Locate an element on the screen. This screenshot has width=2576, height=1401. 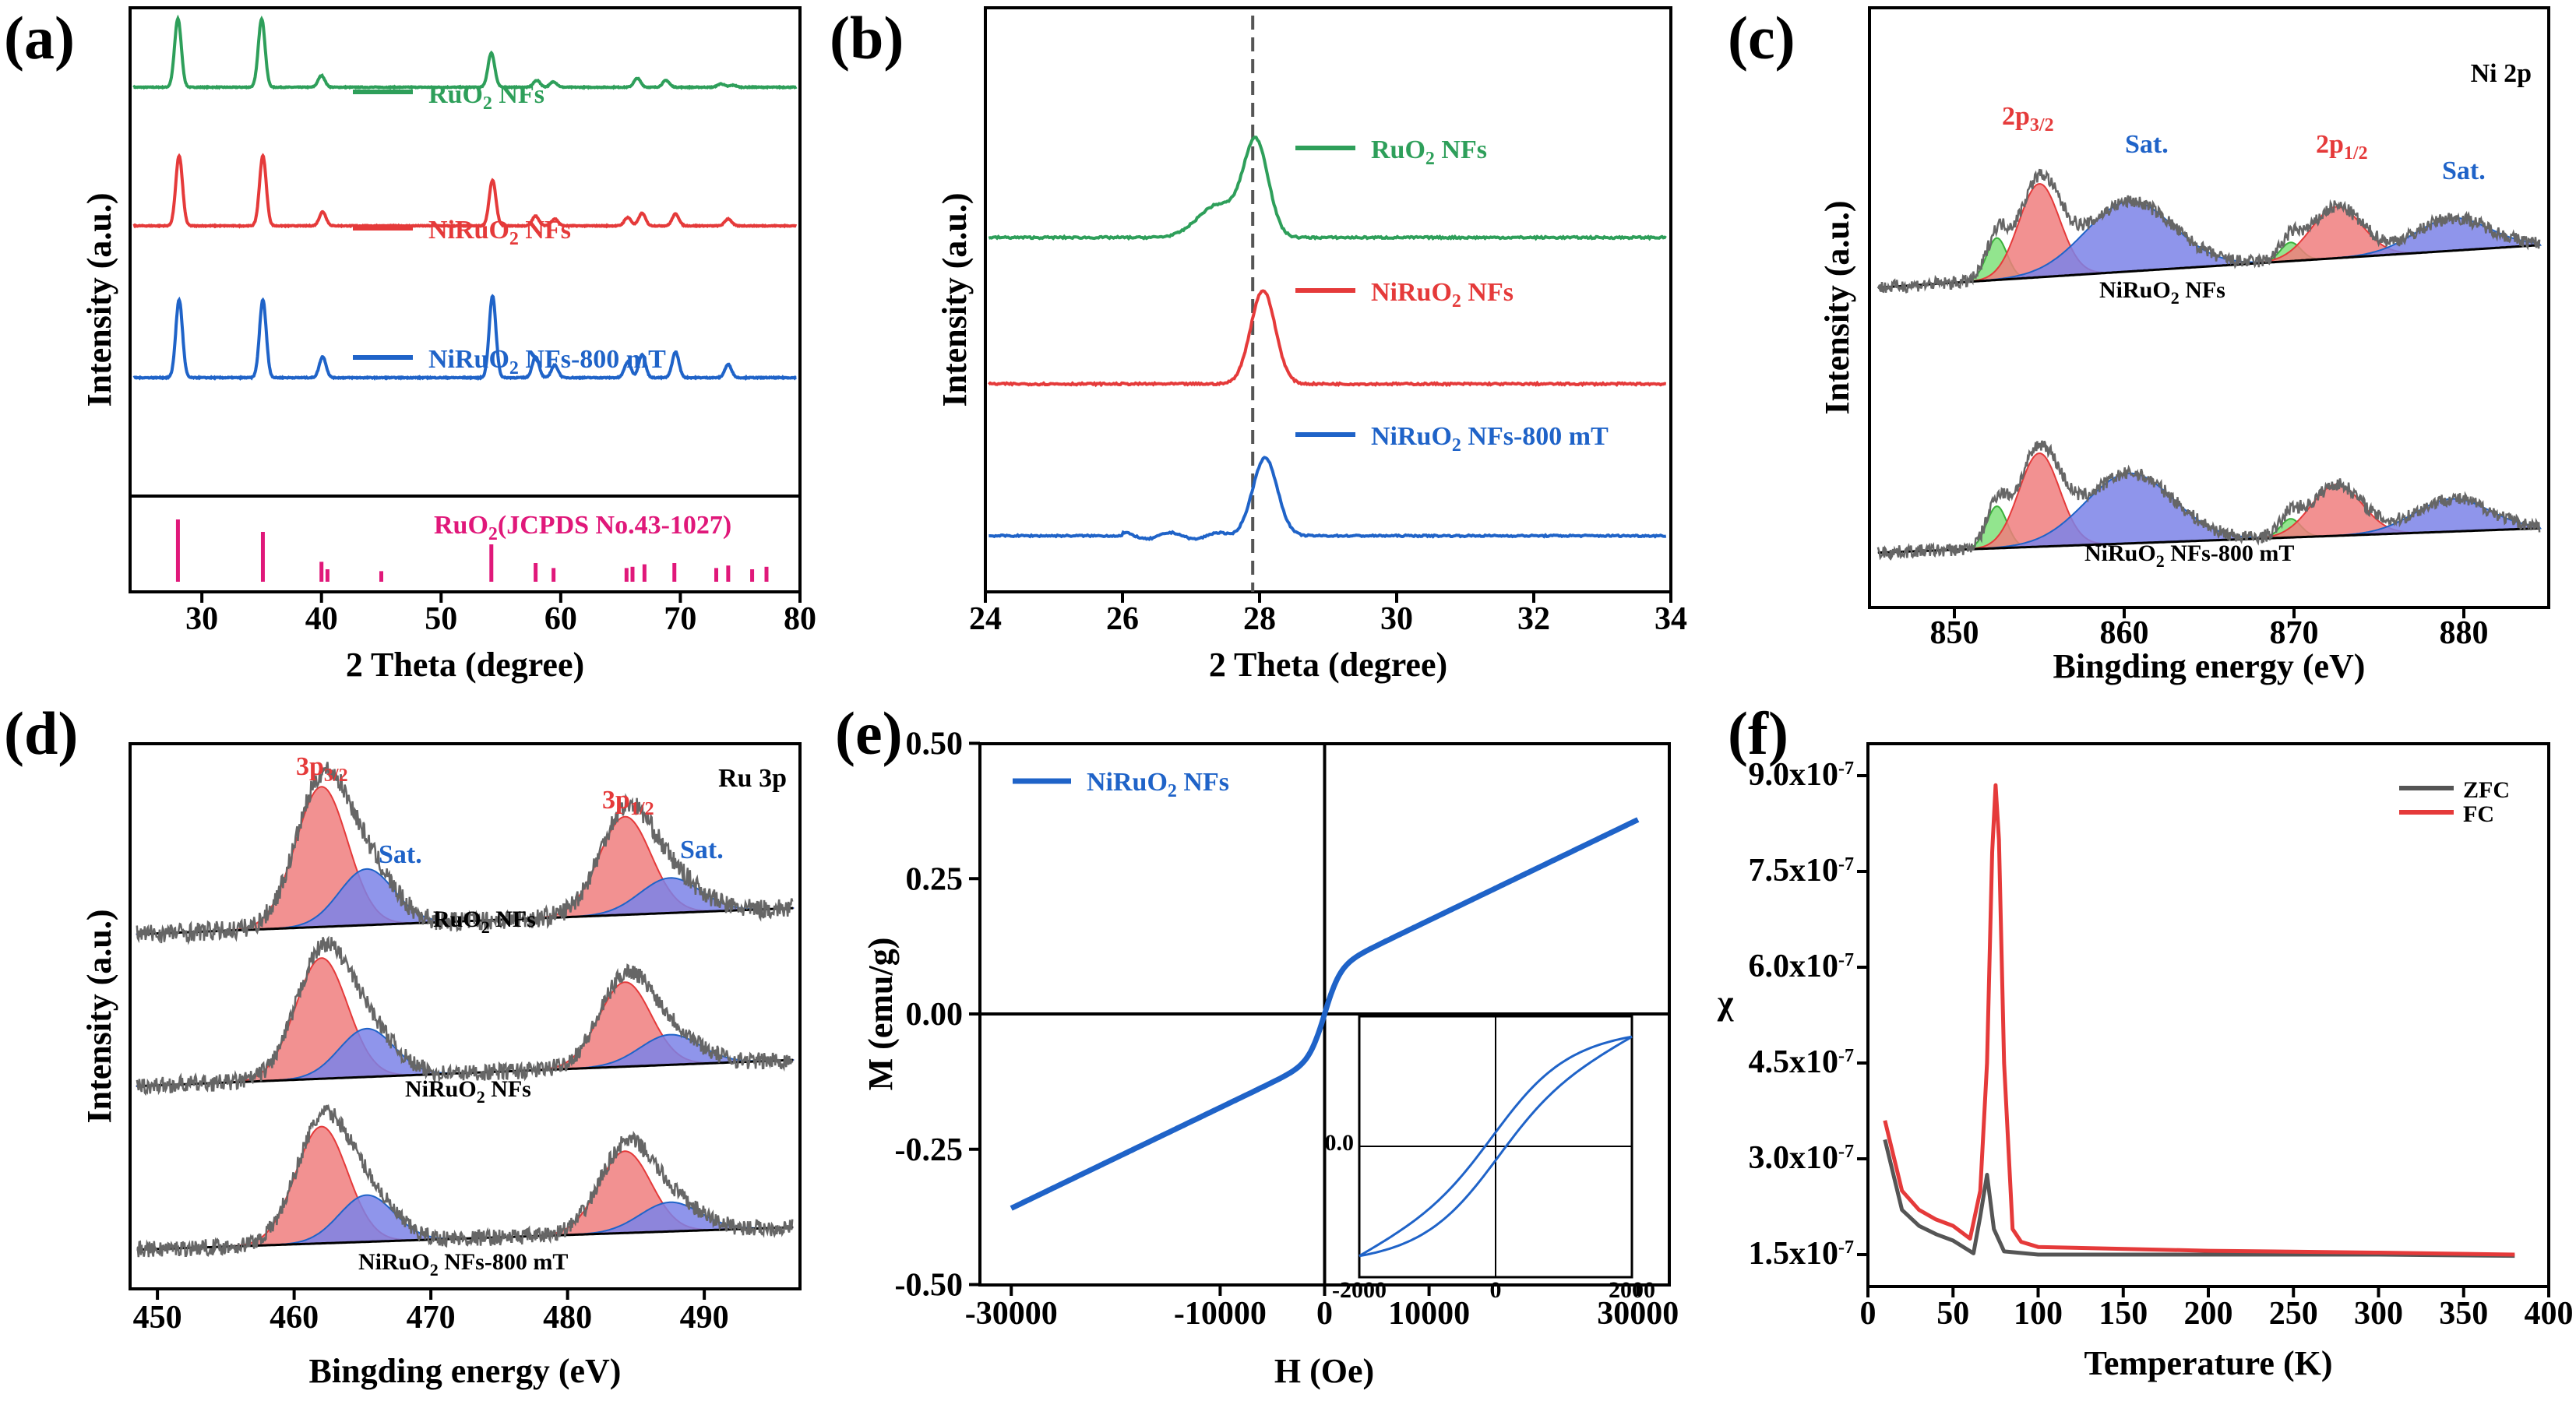
panel-e-x-label: H (Oe) is located at coordinates (1324, 1371).